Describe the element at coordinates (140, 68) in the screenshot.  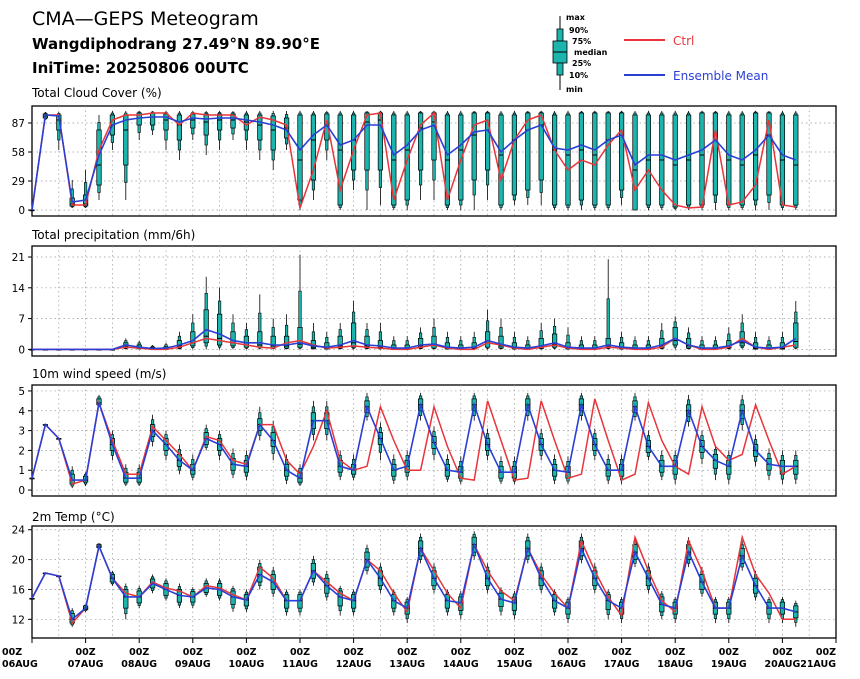
I see `init-time-text: IniTime: 20250806 00UTC` at that location.